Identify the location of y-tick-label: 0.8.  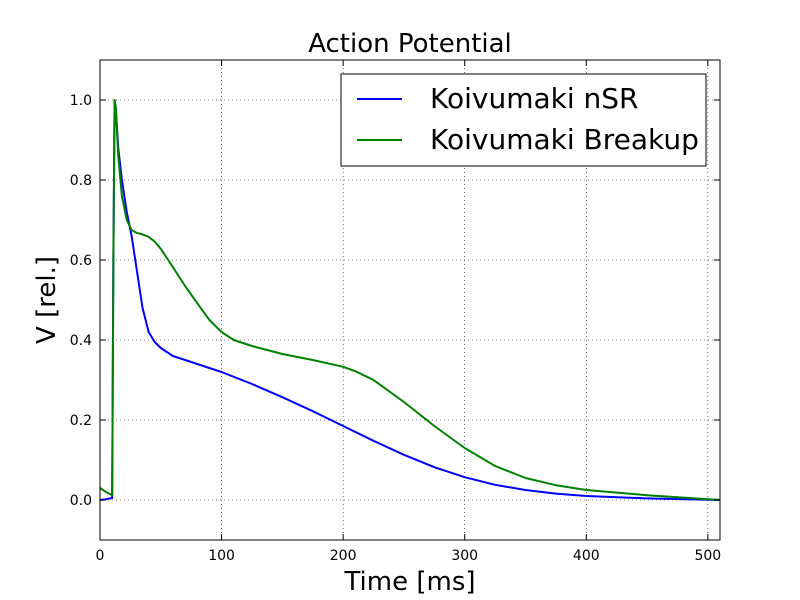
(81, 181).